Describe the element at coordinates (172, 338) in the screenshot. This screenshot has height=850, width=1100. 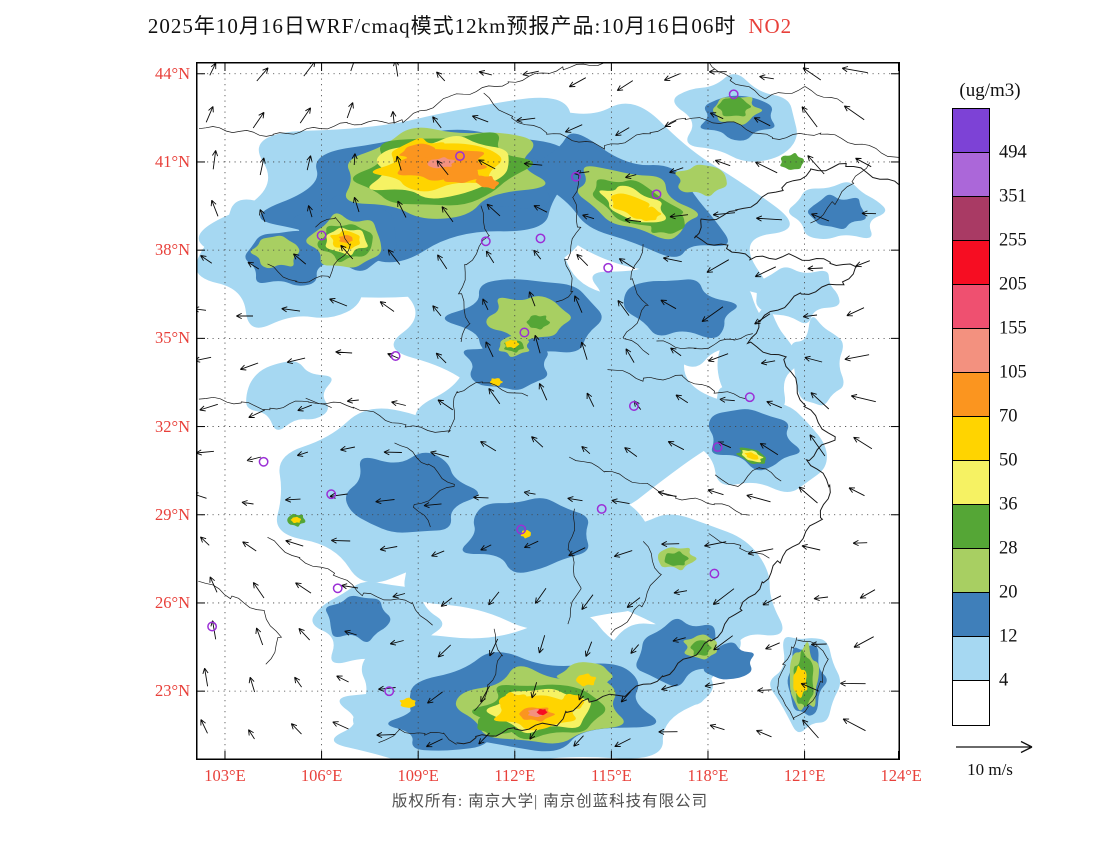
I see `y-tick-label: 35°N` at that location.